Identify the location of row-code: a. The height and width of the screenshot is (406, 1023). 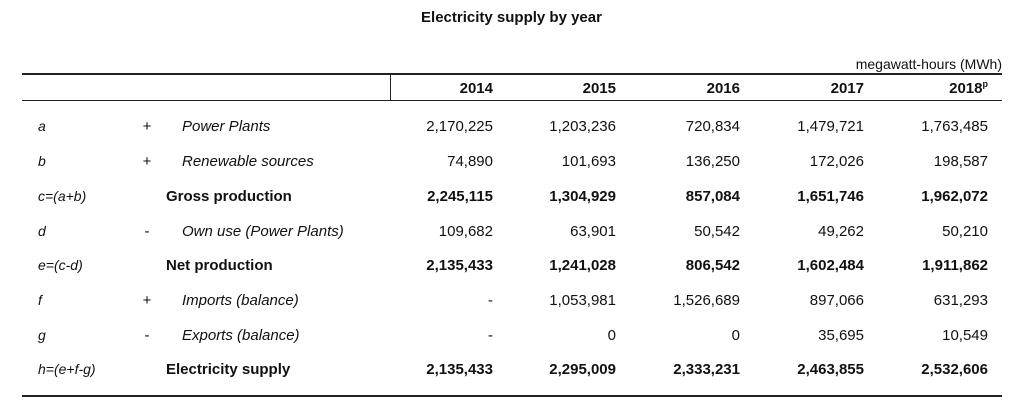
(42, 126).